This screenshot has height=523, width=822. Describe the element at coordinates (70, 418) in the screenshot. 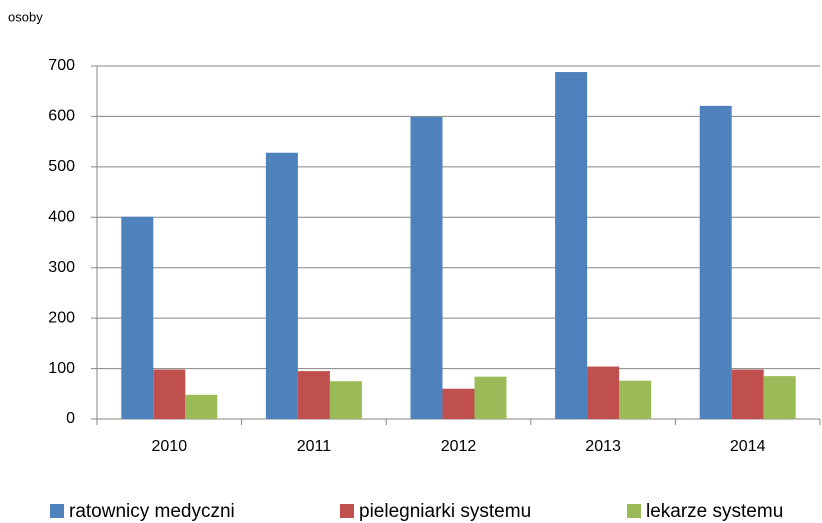

I see `y-tick-label: 0` at that location.